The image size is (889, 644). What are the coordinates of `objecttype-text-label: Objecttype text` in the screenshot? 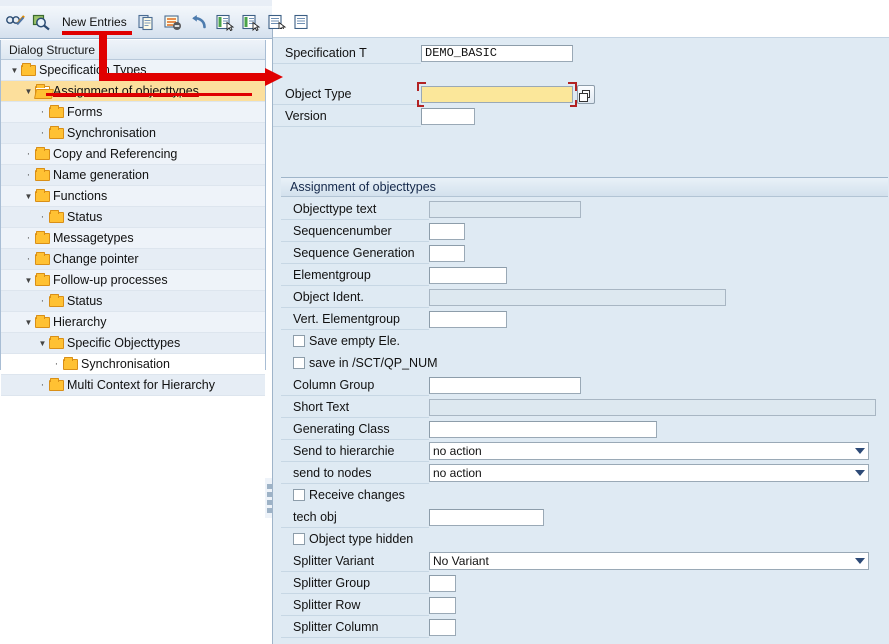 It's located at (355, 209).